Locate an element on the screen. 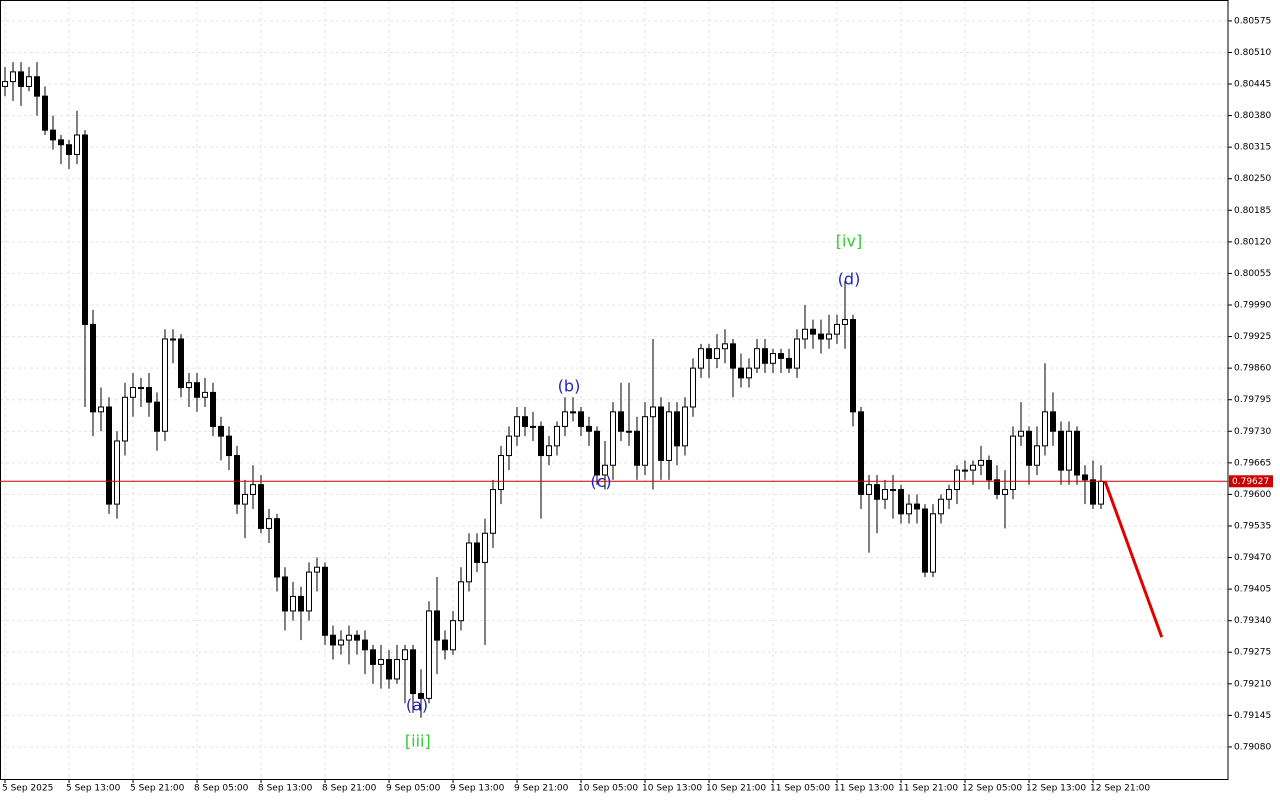  x-tick-label: 5 Sep 13:00 is located at coordinates (93, 789).